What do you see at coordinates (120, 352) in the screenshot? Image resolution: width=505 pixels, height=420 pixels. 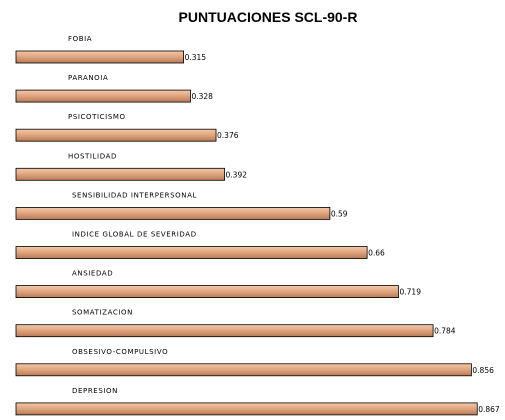 I see `category-label: OBSESIVO-COMPULSIVO` at bounding box center [120, 352].